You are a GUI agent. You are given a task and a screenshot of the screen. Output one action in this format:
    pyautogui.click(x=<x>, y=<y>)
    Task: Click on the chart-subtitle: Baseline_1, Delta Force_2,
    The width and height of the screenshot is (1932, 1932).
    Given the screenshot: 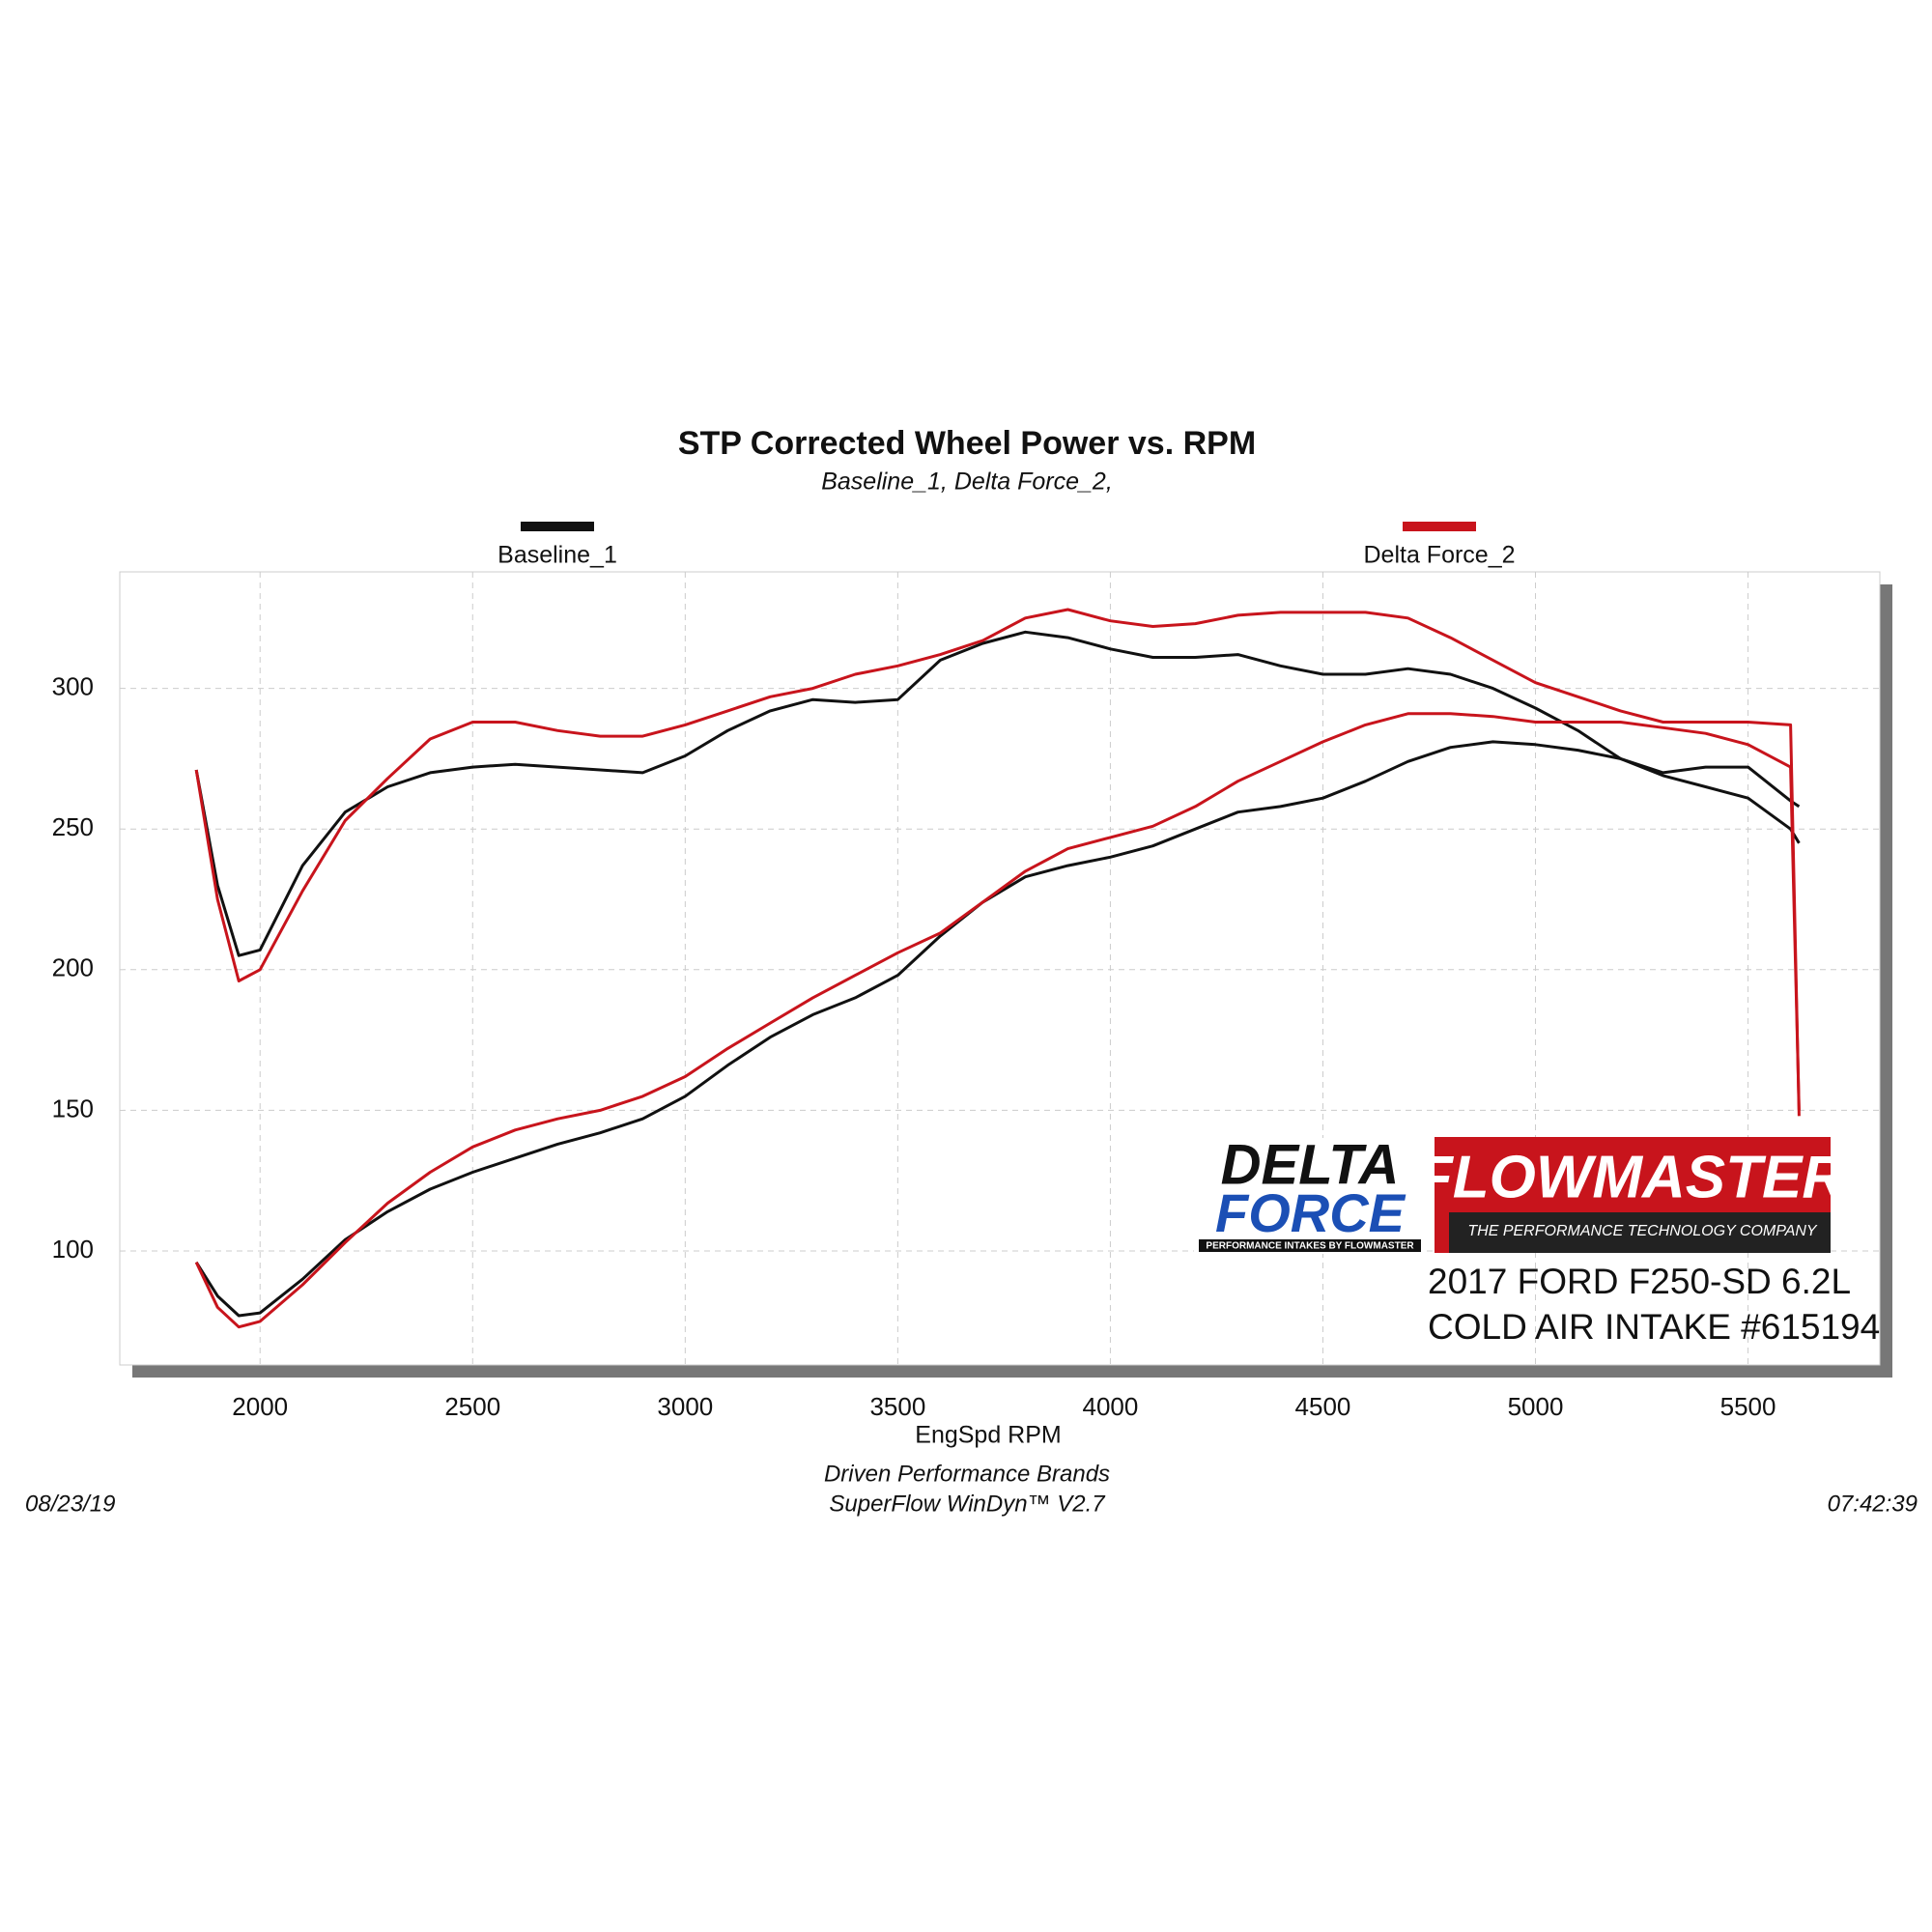 What is the action you would take?
    pyautogui.click(x=967, y=482)
    